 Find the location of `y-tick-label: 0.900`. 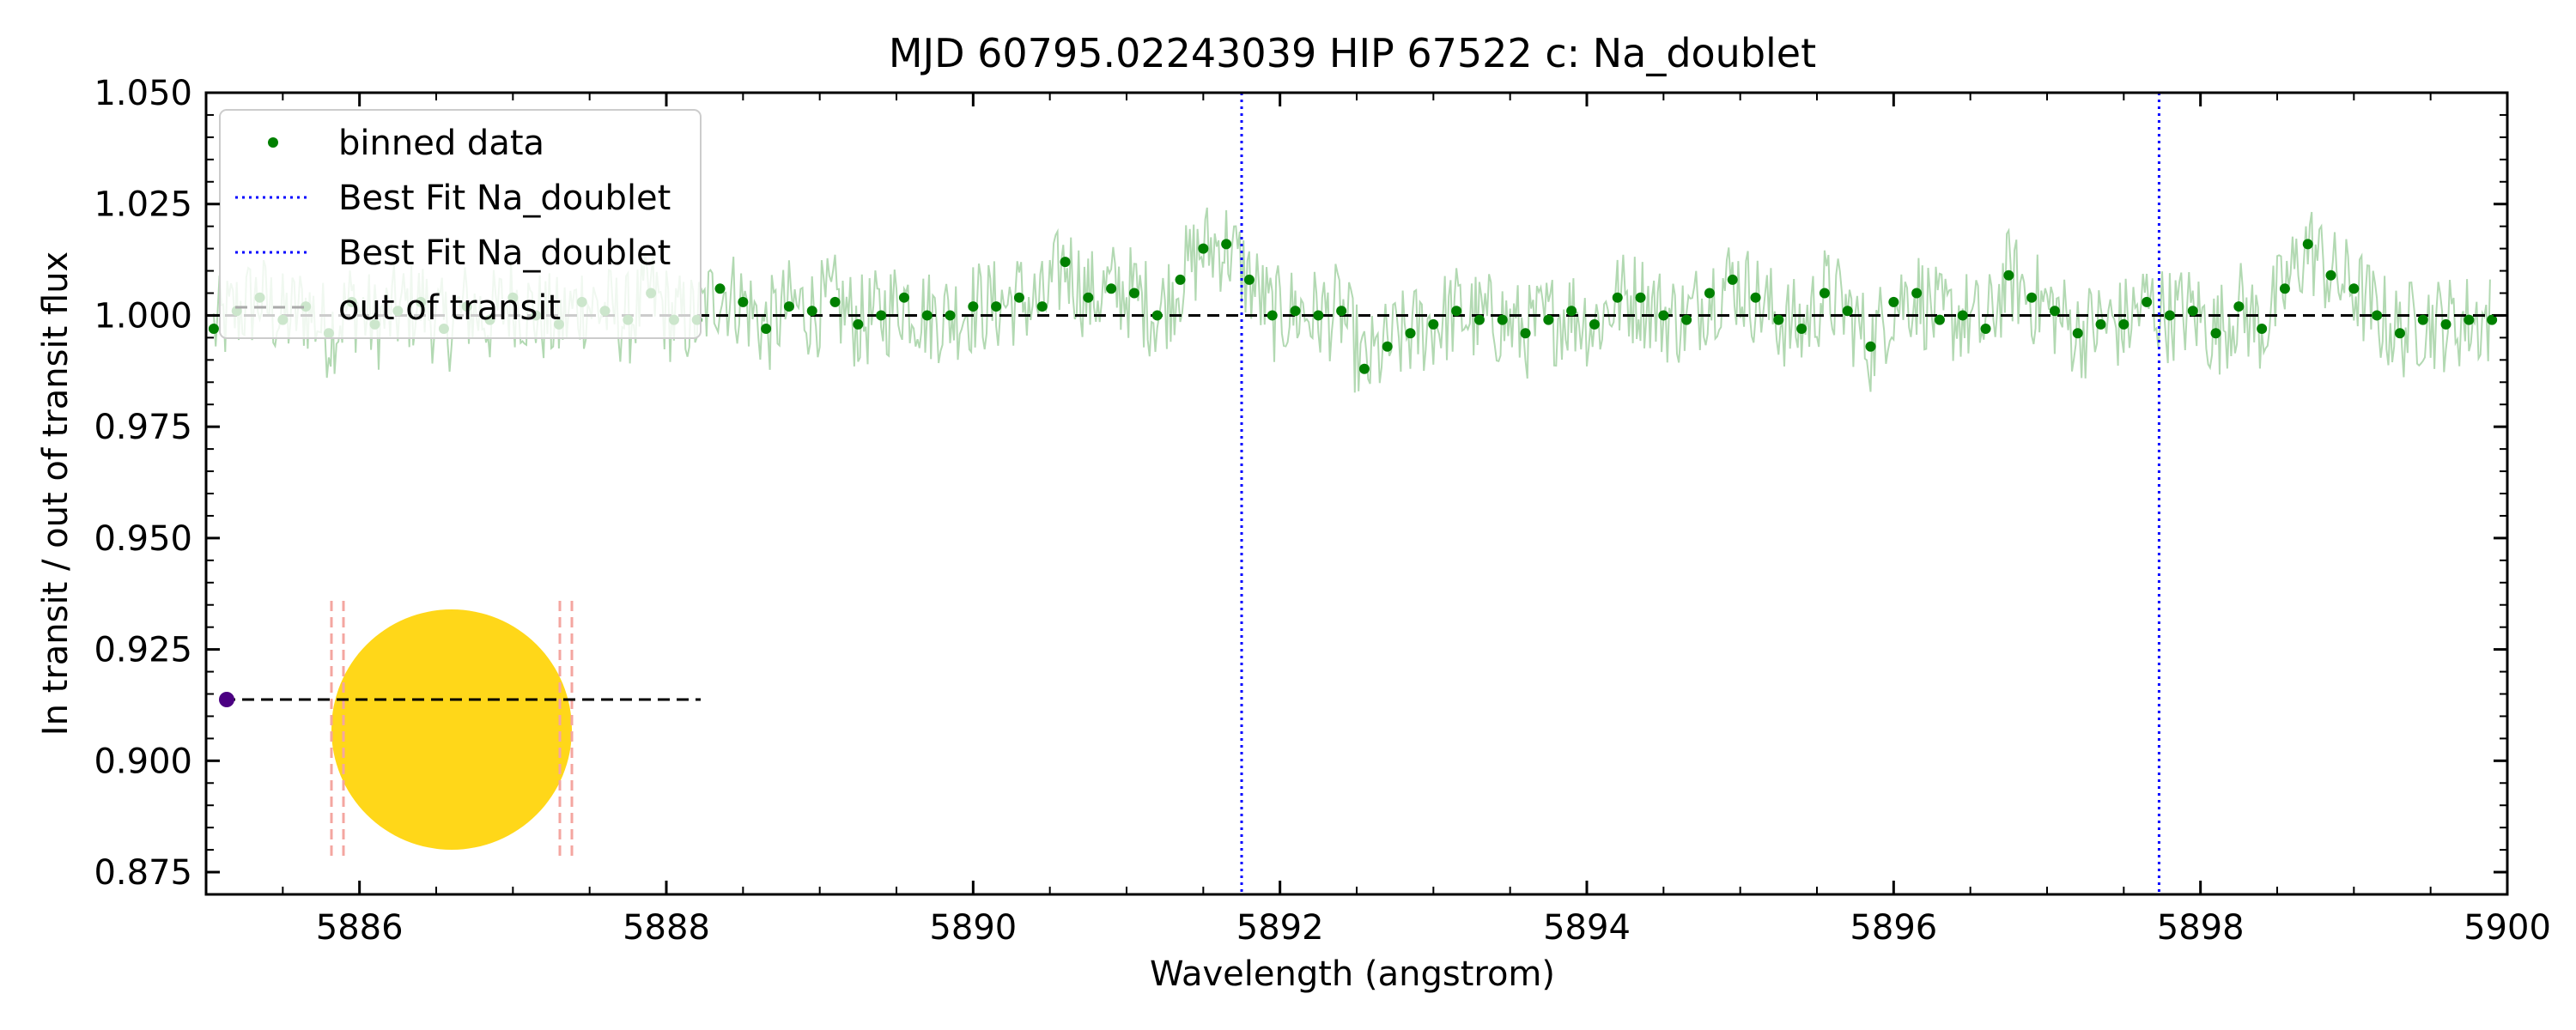

y-tick-label: 0.900 is located at coordinates (143, 761).